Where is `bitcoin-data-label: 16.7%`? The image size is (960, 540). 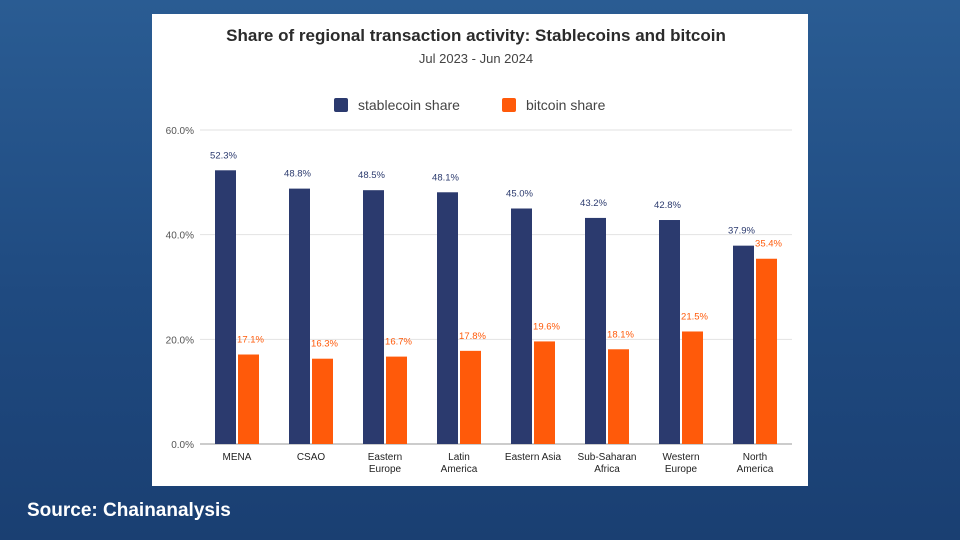
bitcoin-data-label: 16.7% is located at coordinates (398, 342).